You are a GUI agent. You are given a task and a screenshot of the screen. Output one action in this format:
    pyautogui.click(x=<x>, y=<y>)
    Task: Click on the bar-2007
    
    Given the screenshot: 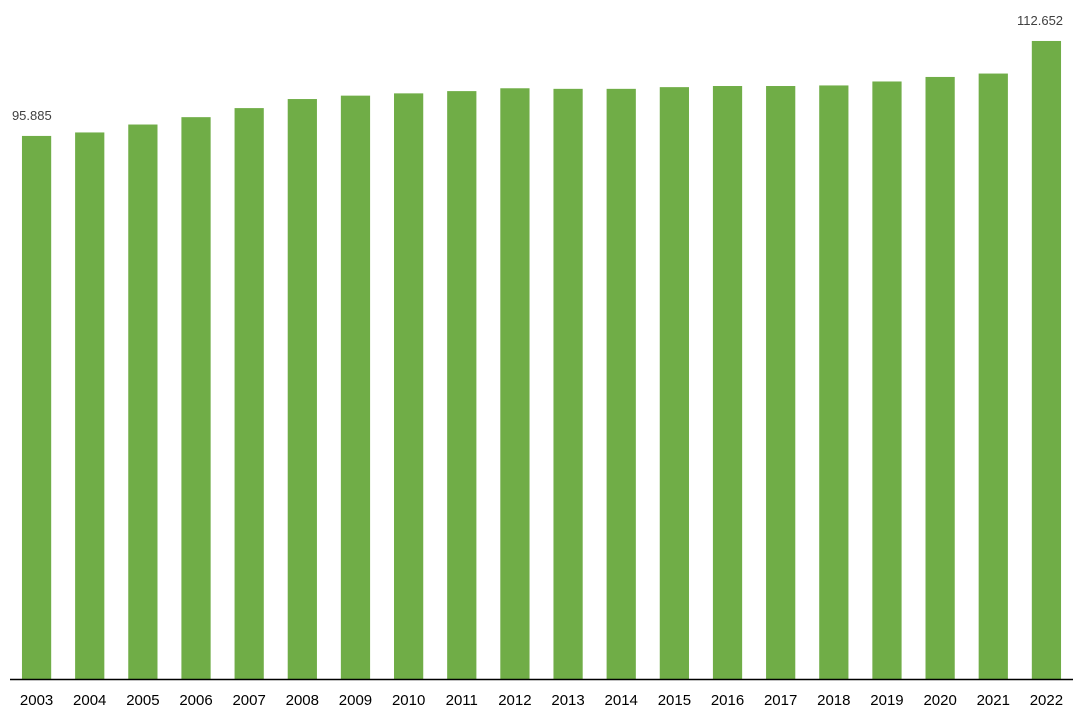 What is the action you would take?
    pyautogui.click(x=249, y=394)
    